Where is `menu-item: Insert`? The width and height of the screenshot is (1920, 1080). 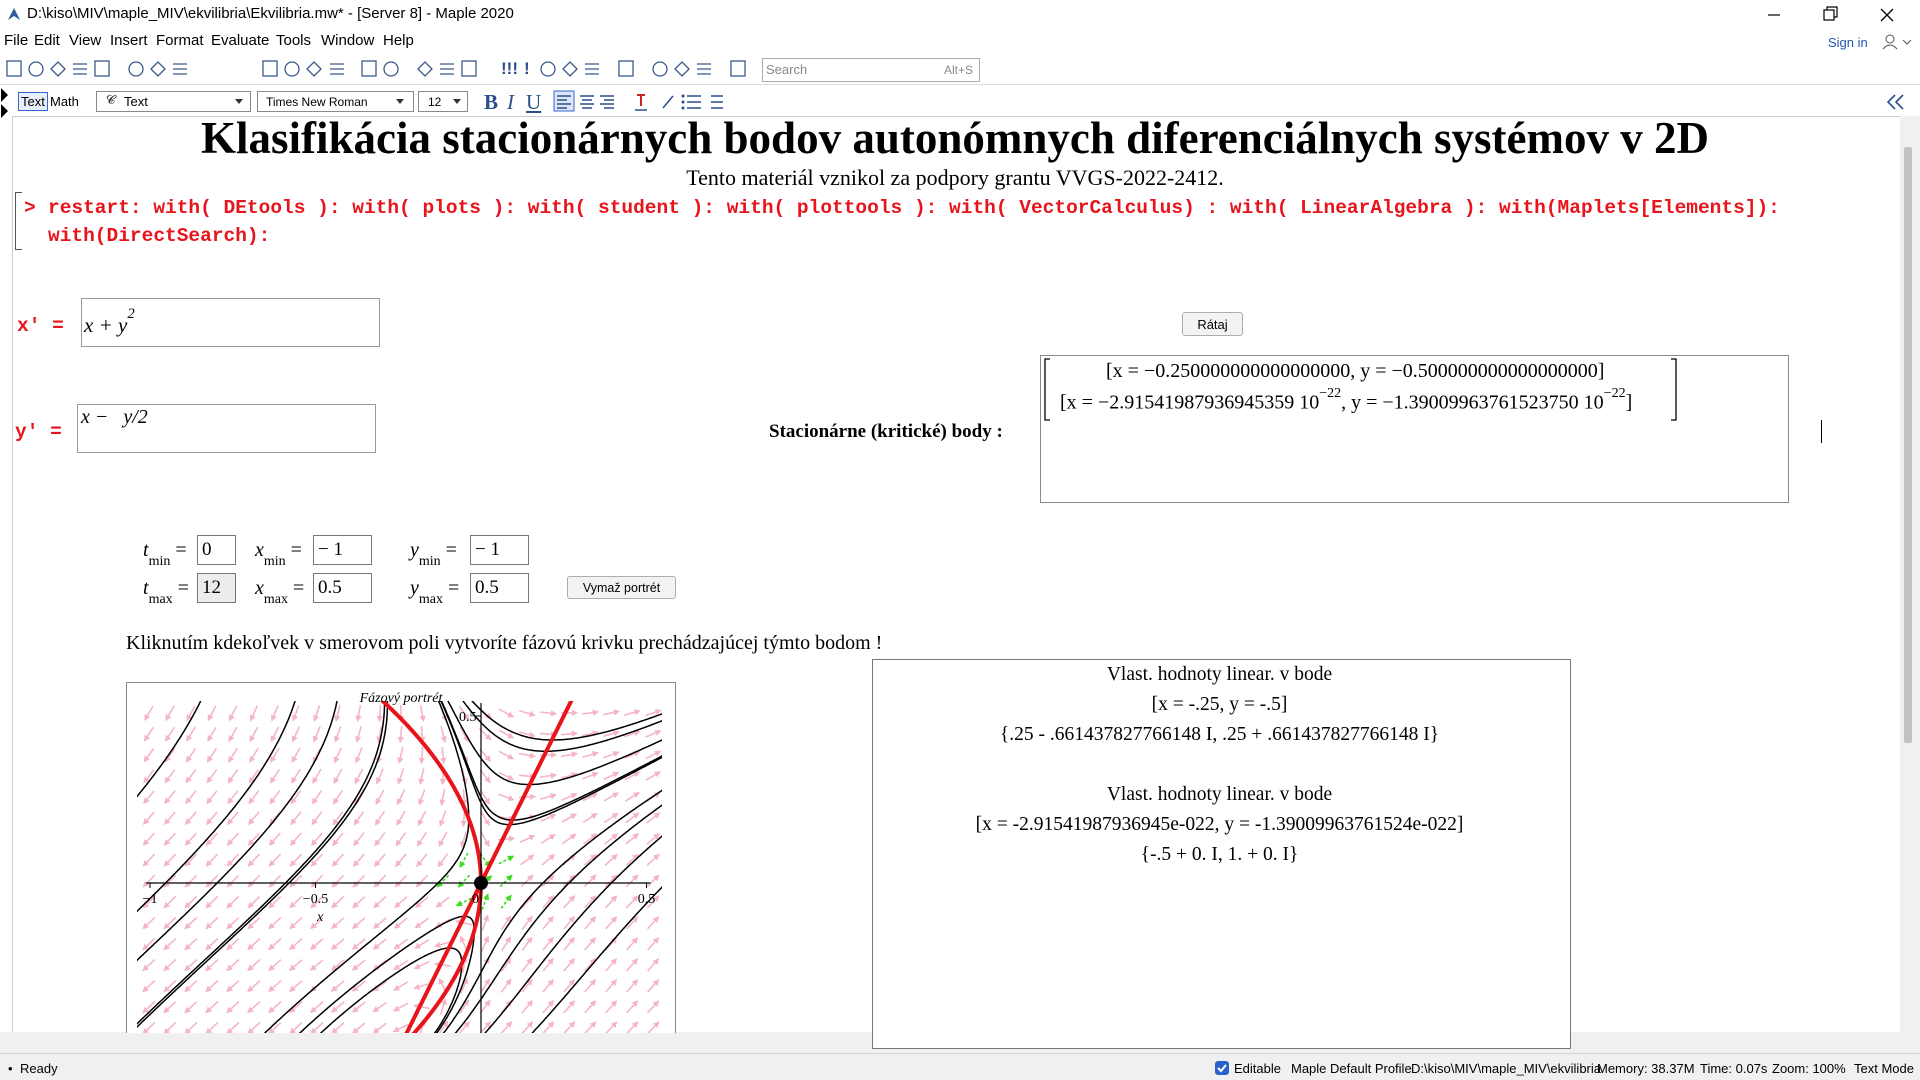 menu-item: Insert is located at coordinates (129, 40).